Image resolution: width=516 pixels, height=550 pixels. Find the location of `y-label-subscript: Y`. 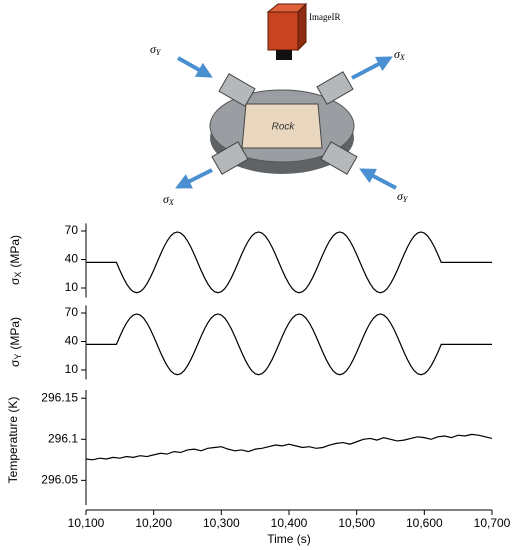

y-label-subscript: Y is located at coordinates (18, 357).